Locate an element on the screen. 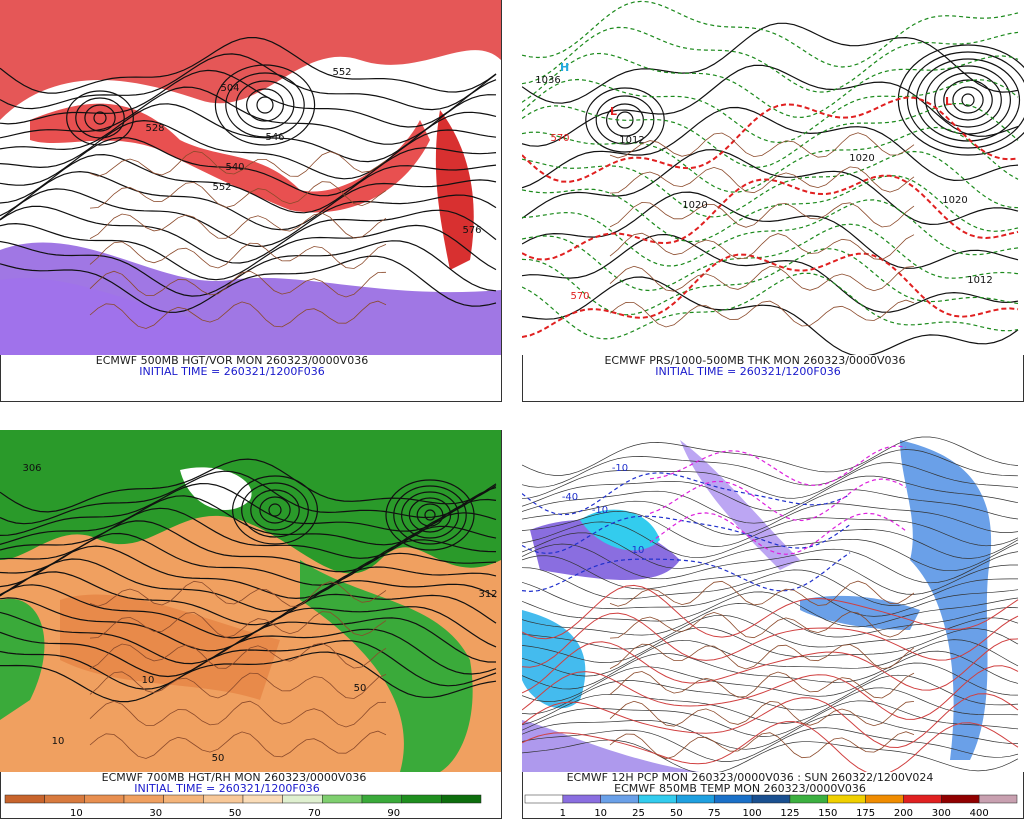  colorbar: 1 10 25 50 75 100 125 150 175 200 300 400 is located at coordinates (771, 806).